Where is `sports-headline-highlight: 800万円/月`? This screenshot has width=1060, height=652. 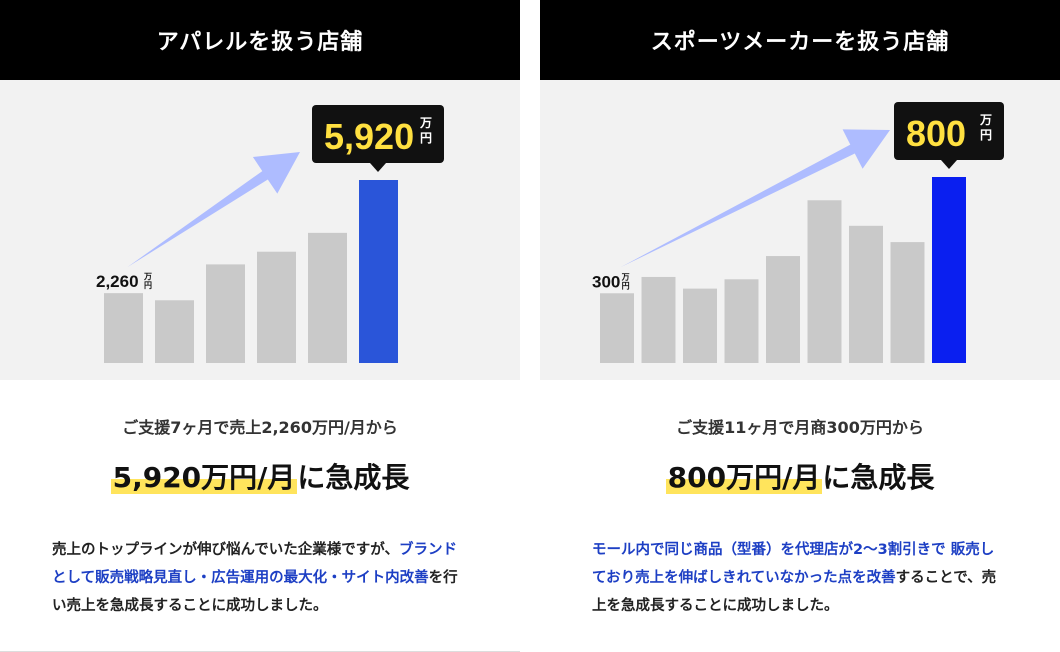 sports-headline-highlight: 800万円/月 is located at coordinates (744, 477).